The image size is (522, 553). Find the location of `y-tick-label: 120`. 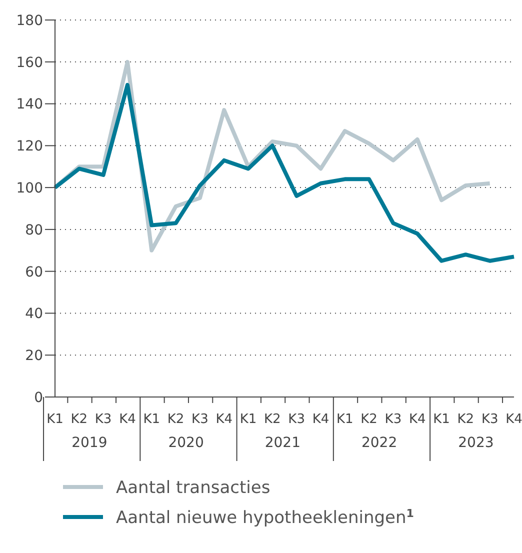

y-tick-label: 120 is located at coordinates (29, 146).